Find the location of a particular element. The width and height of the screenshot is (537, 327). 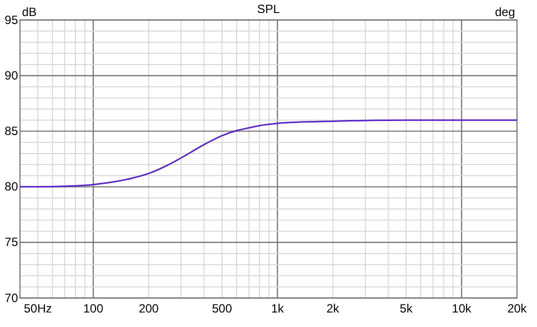

x-tick-label: 1k is located at coordinates (278, 309).